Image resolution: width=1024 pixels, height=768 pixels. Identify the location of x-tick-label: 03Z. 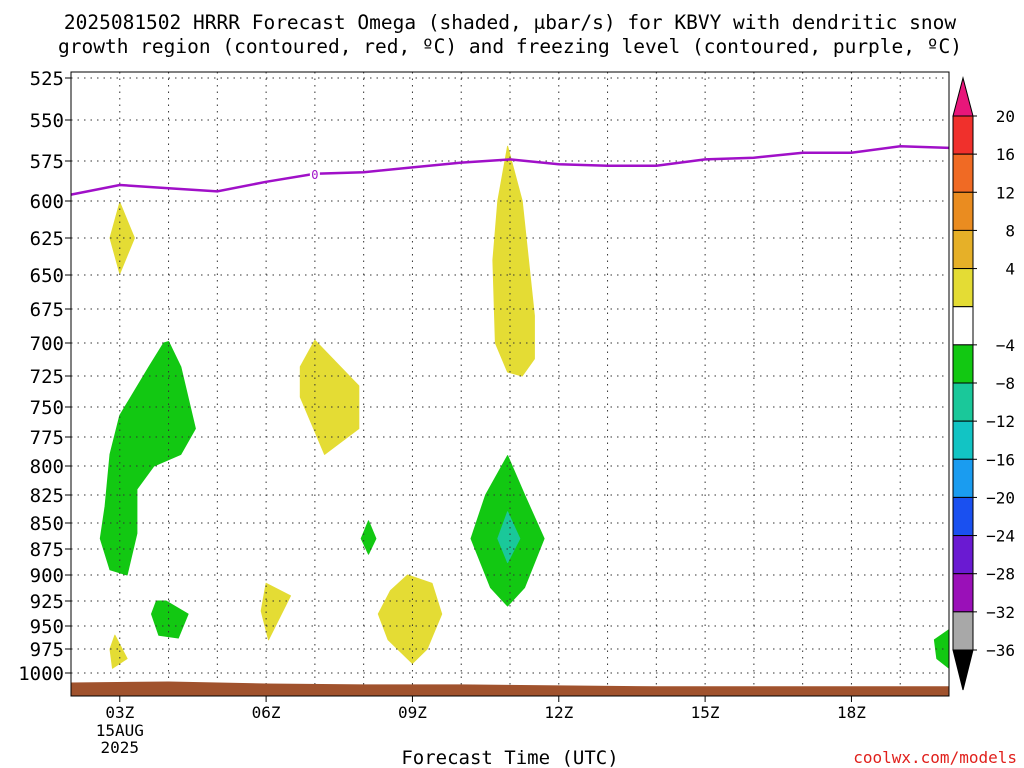
(119, 712).